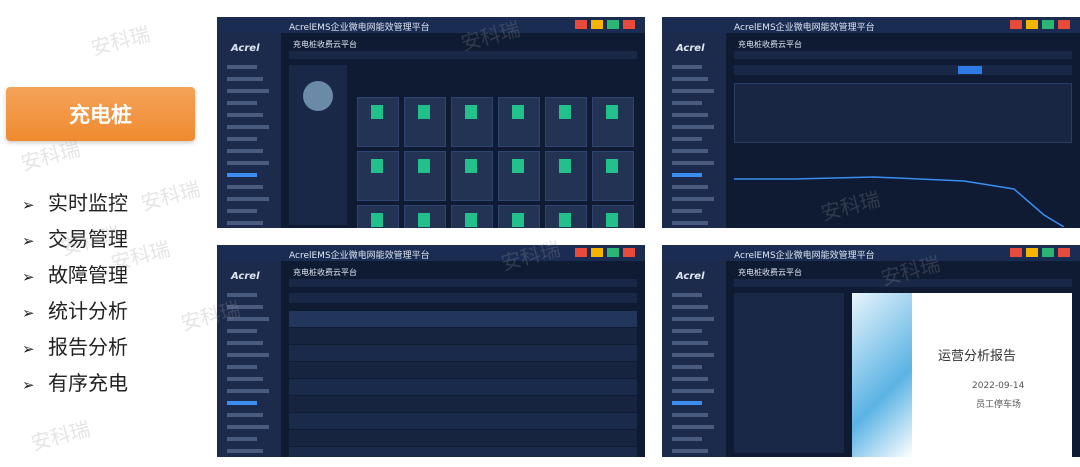  What do you see at coordinates (100, 114) in the screenshot?
I see `category-button: 充电桩` at bounding box center [100, 114].